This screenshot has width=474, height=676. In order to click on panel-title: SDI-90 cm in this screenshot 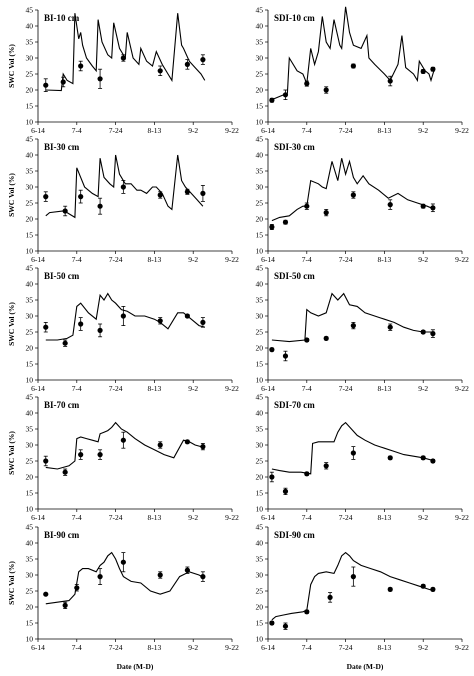, I will do `click(294, 535)`.